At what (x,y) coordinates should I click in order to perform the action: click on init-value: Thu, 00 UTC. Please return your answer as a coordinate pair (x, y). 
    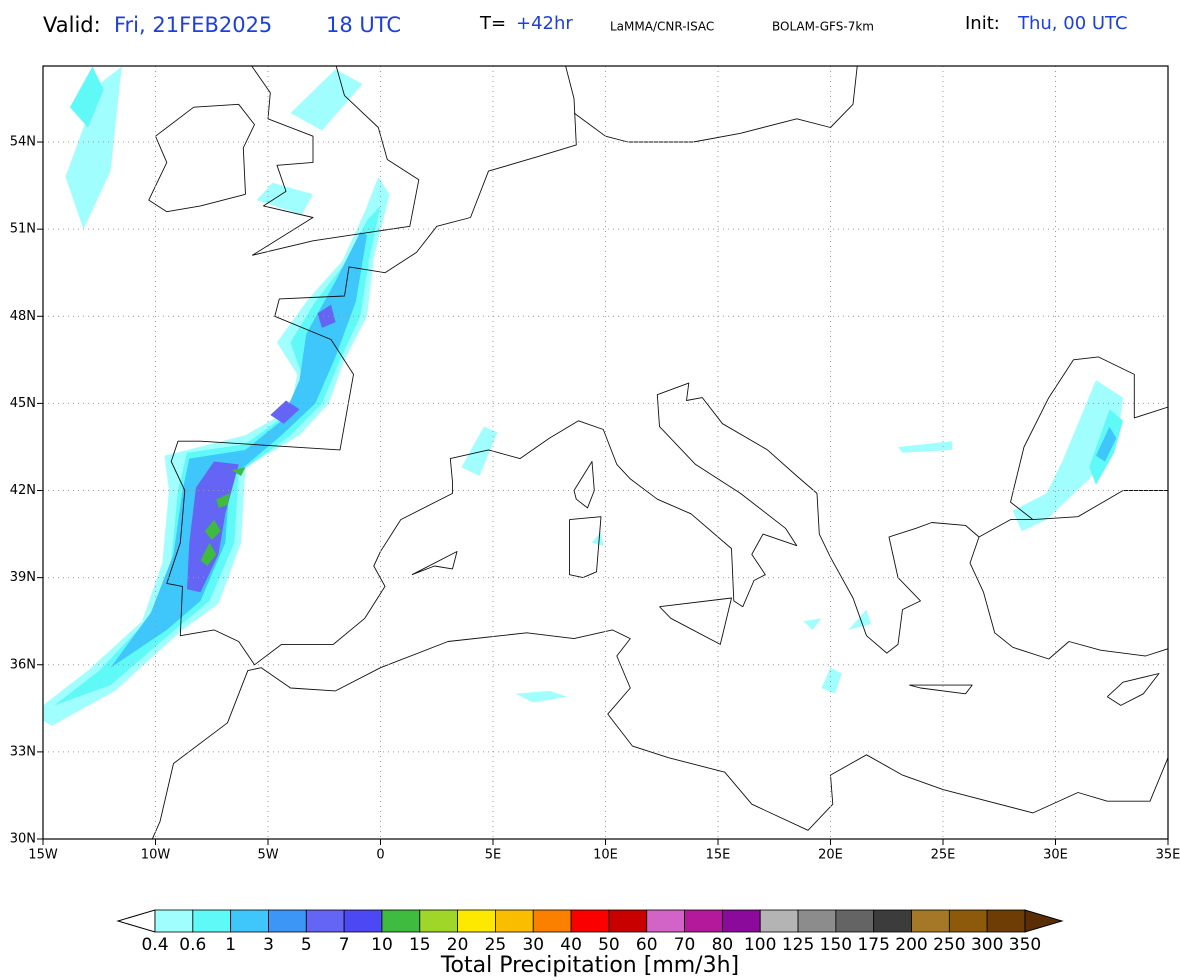
    Looking at the image, I should click on (1072, 23).